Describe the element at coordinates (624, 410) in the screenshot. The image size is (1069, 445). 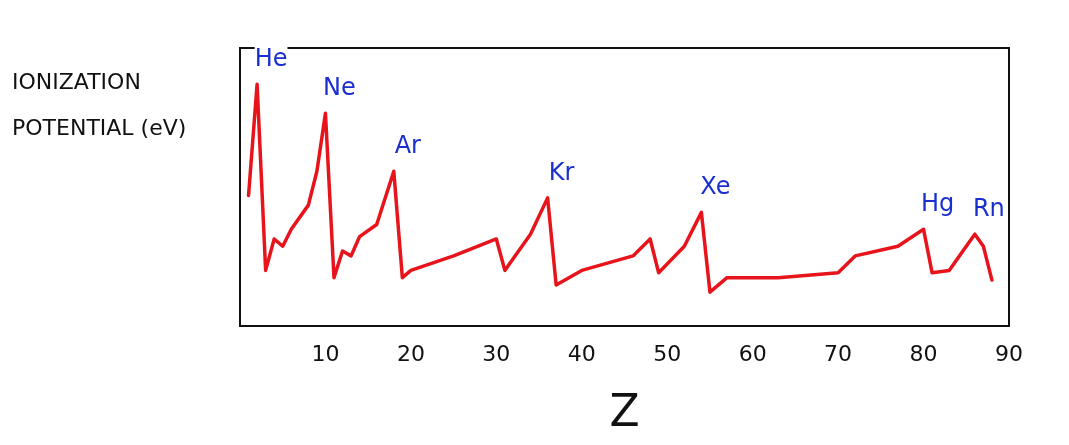
I see `x-axis-title: Z` at that location.